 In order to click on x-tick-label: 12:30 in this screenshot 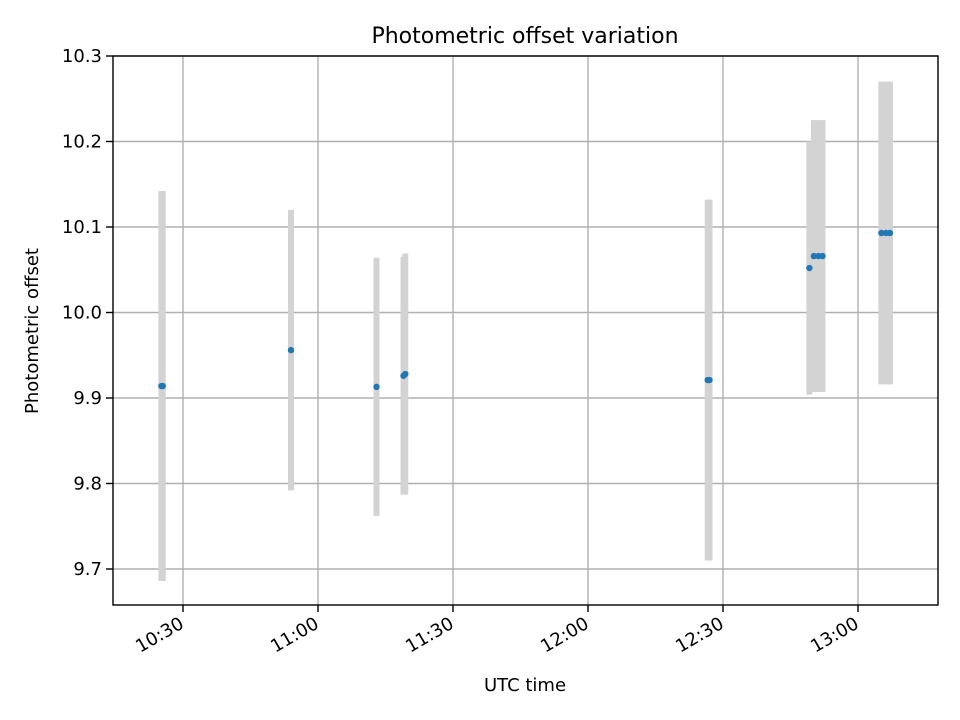, I will do `click(699, 635)`.